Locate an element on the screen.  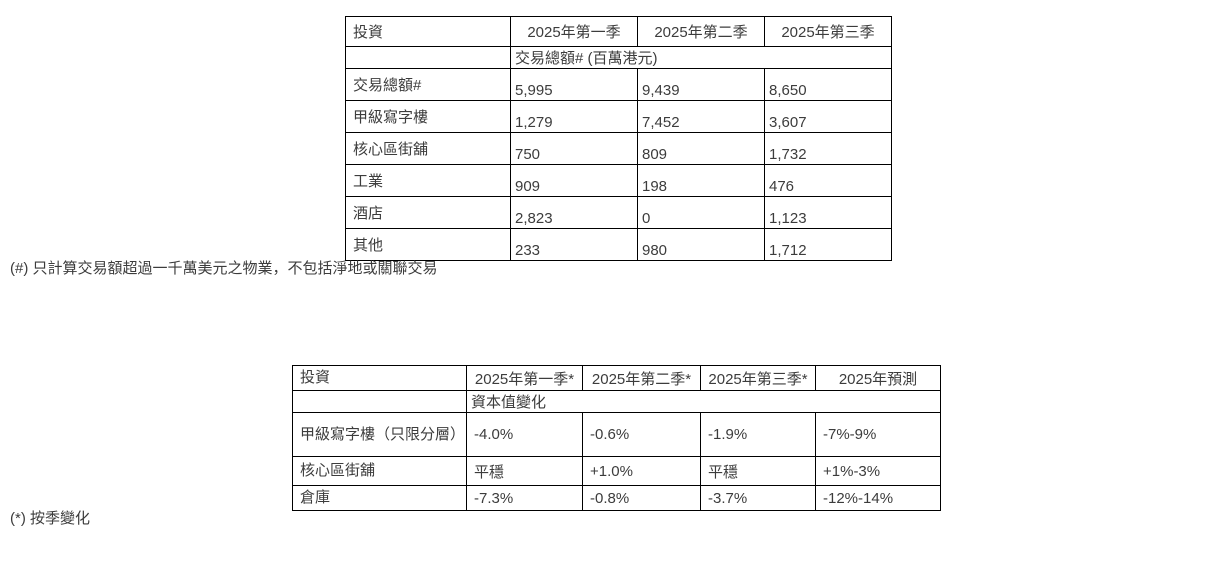
value-cell: 1,279 is located at coordinates (574, 116).